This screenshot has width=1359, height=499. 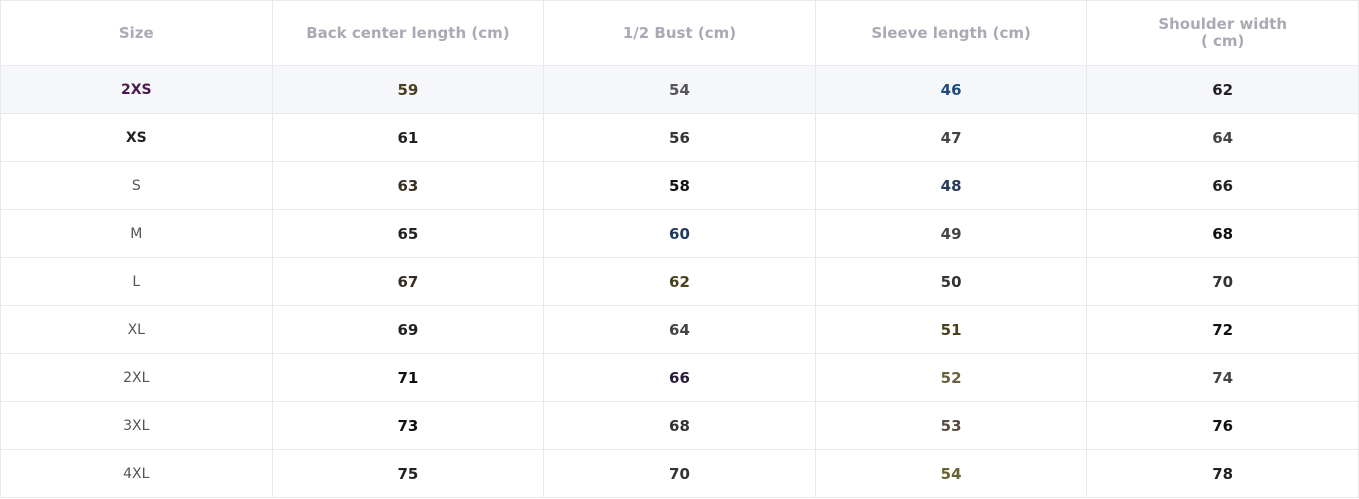 I want to click on cell-shoulder-width: 70, so click(x=1222, y=281).